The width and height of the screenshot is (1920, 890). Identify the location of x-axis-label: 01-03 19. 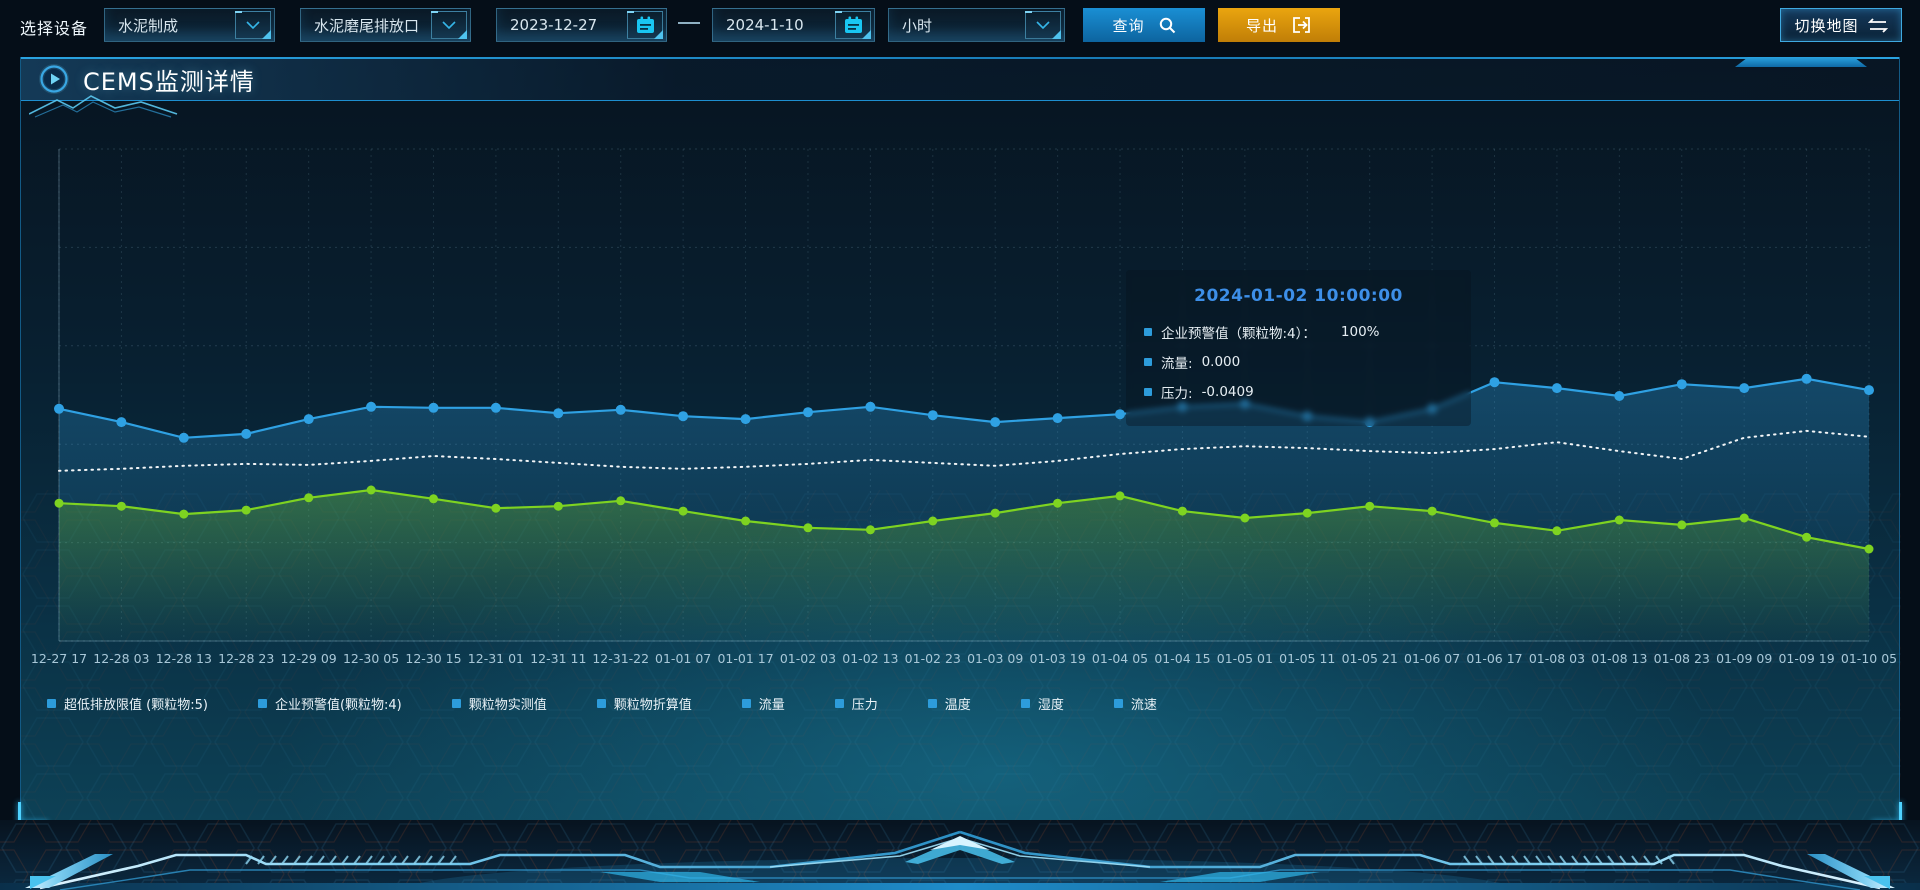
(1057, 658).